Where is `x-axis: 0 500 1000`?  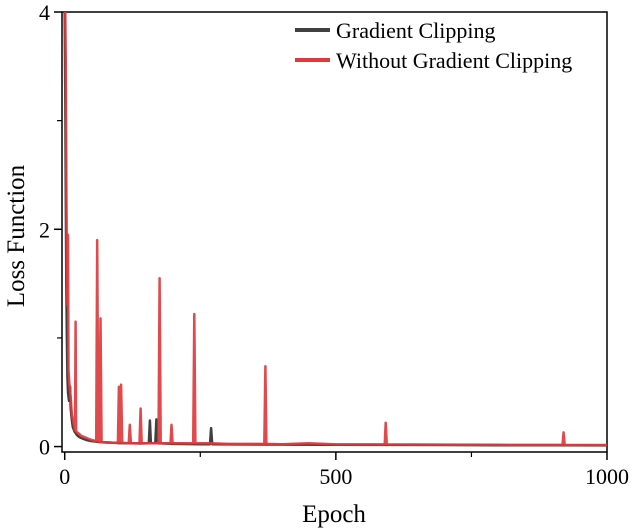 x-axis: 0 500 1000 is located at coordinates (344, 470).